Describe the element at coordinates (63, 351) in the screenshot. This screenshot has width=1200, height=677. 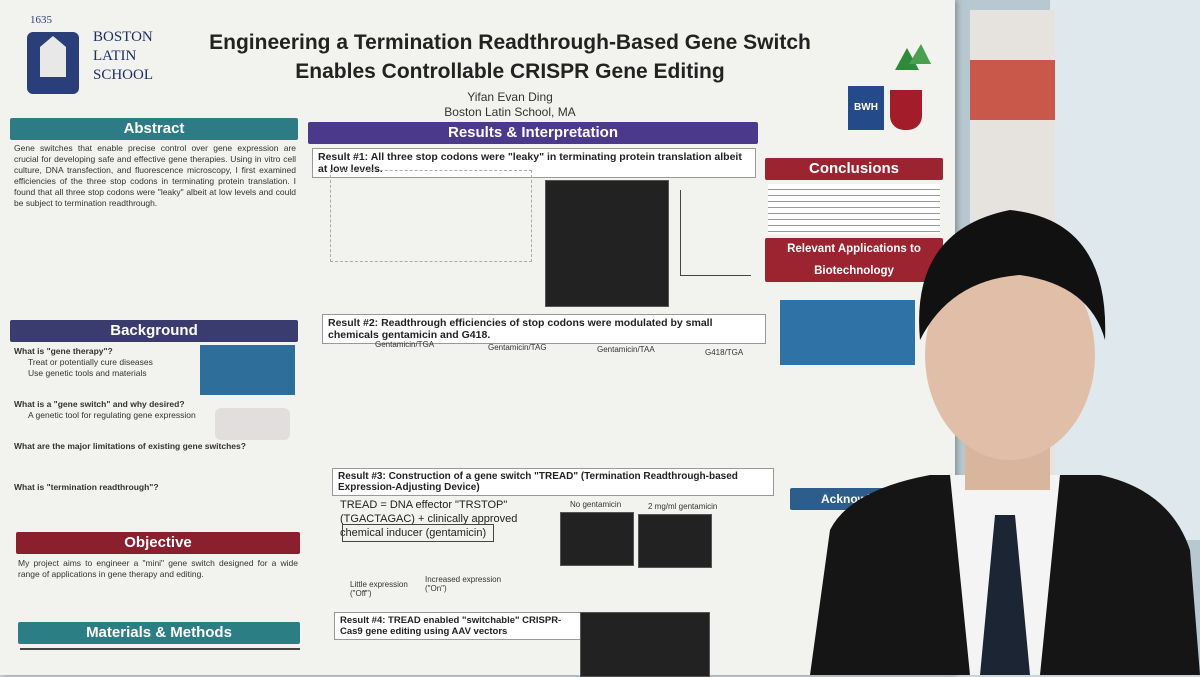
I see `question: What is "gene therapy"?` at that location.